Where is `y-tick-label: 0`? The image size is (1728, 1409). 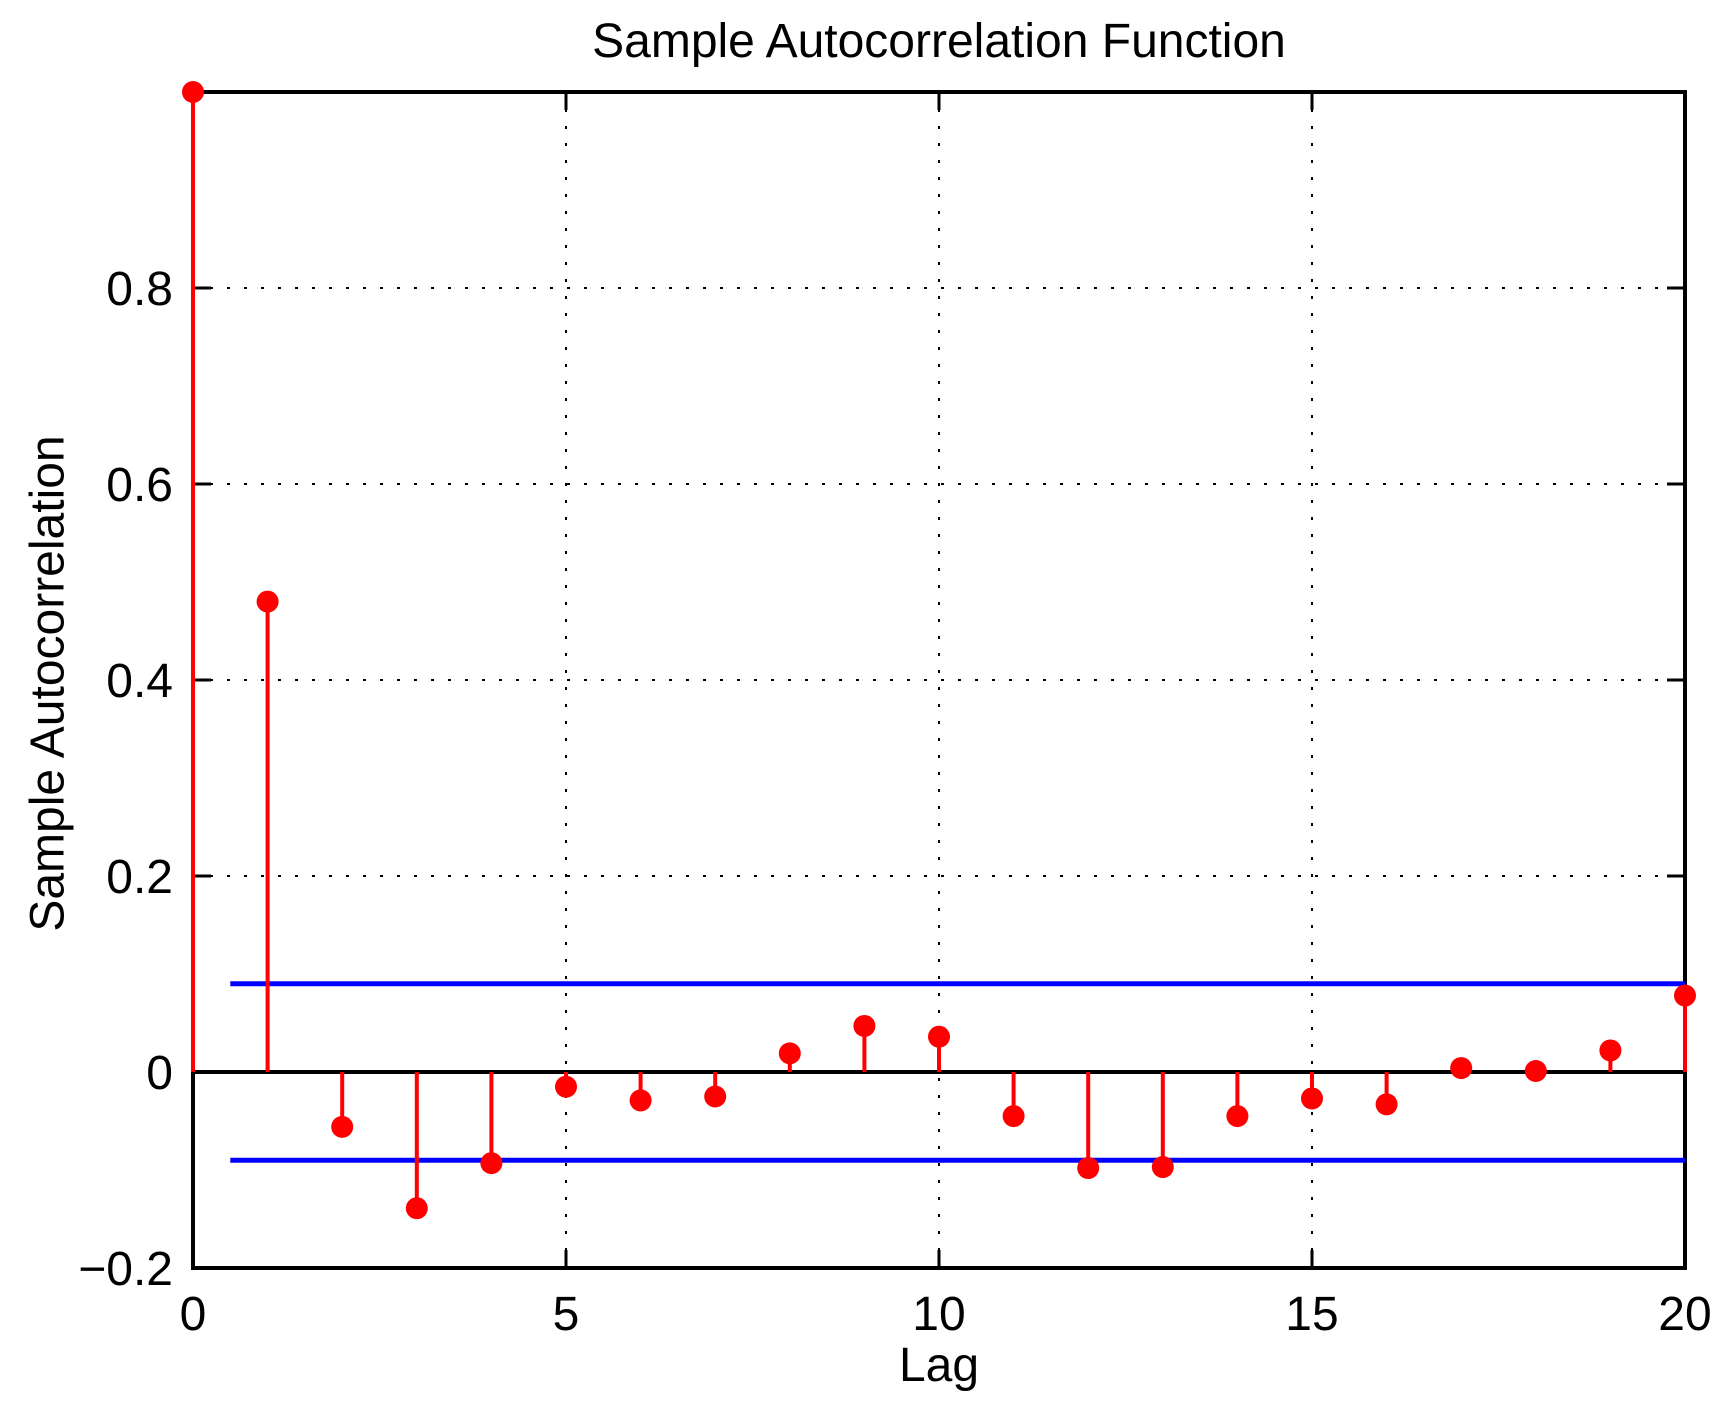
y-tick-label: 0 is located at coordinates (159, 1073).